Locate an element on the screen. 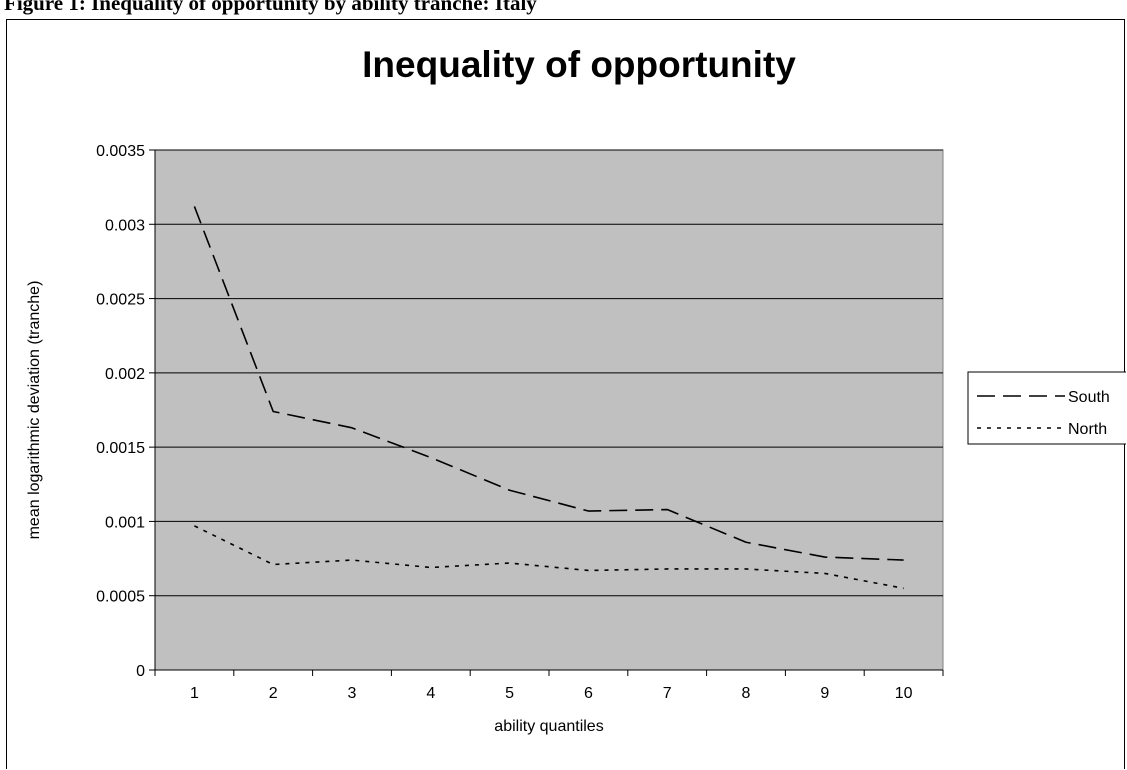  legend: South North is located at coordinates (1046, 408).